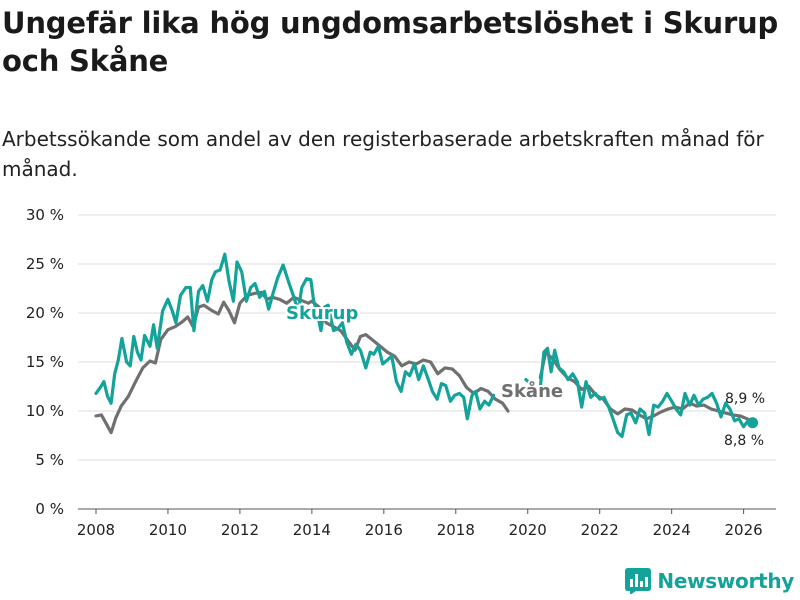 This screenshot has height=600, width=800. Describe the element at coordinates (49, 509) in the screenshot. I see `y-tick-label: 0 %` at that location.